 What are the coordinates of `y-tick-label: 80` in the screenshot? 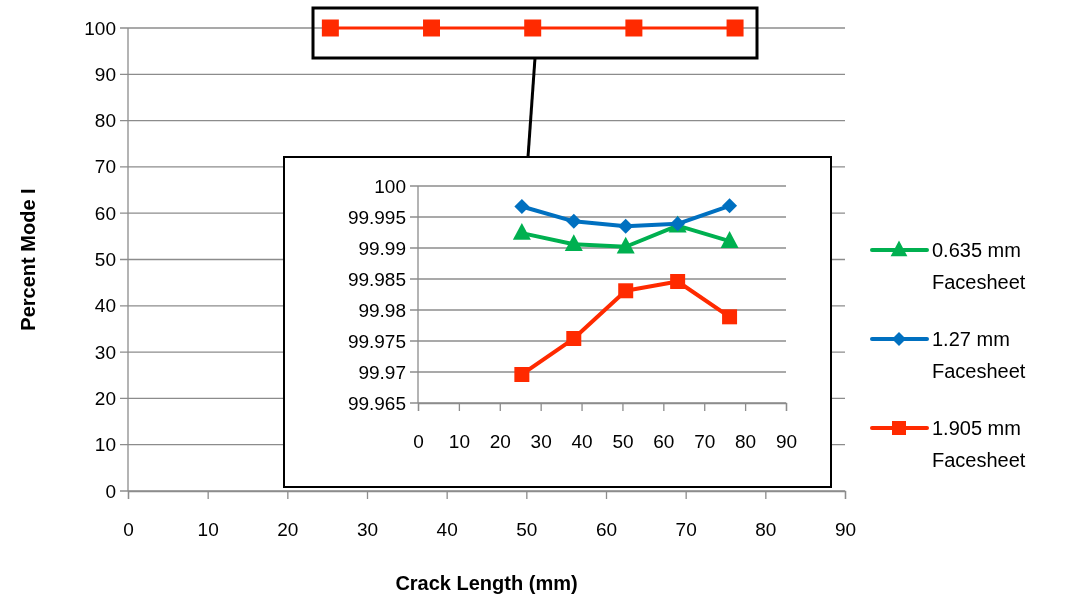 It's located at (105, 121).